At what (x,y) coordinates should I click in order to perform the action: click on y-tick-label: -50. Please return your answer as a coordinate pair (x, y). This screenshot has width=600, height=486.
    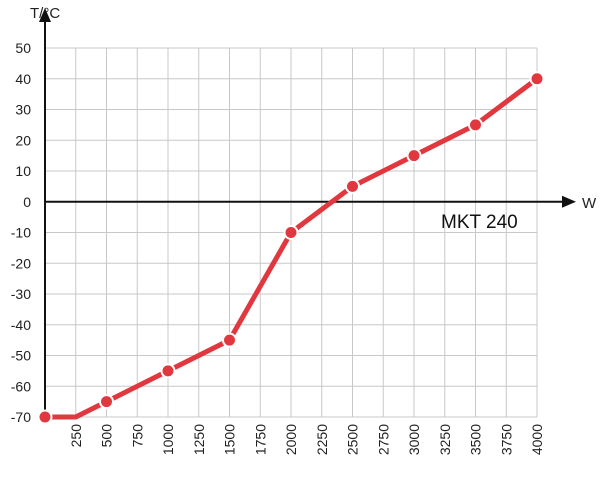
    Looking at the image, I should click on (21, 356).